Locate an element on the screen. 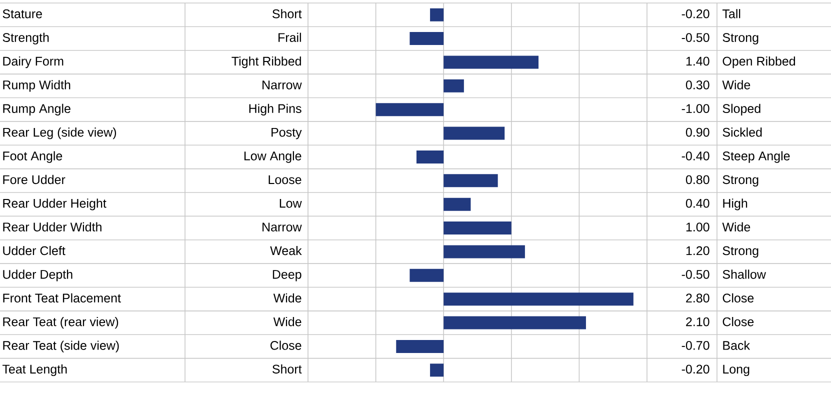  text: Frail is located at coordinates (289, 37).